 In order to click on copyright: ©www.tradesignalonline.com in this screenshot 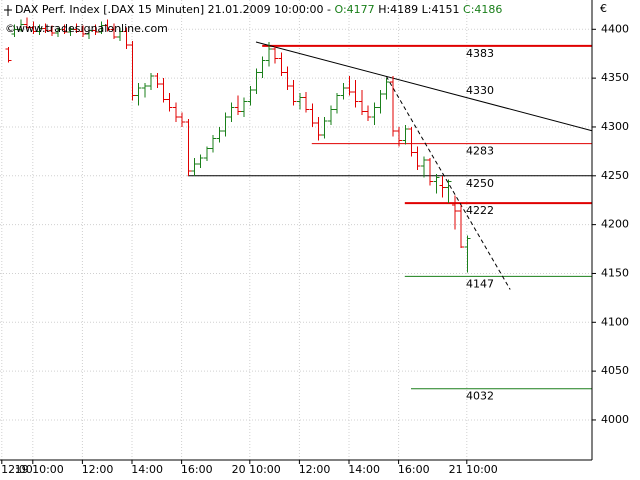, I will do `click(86, 28)`.